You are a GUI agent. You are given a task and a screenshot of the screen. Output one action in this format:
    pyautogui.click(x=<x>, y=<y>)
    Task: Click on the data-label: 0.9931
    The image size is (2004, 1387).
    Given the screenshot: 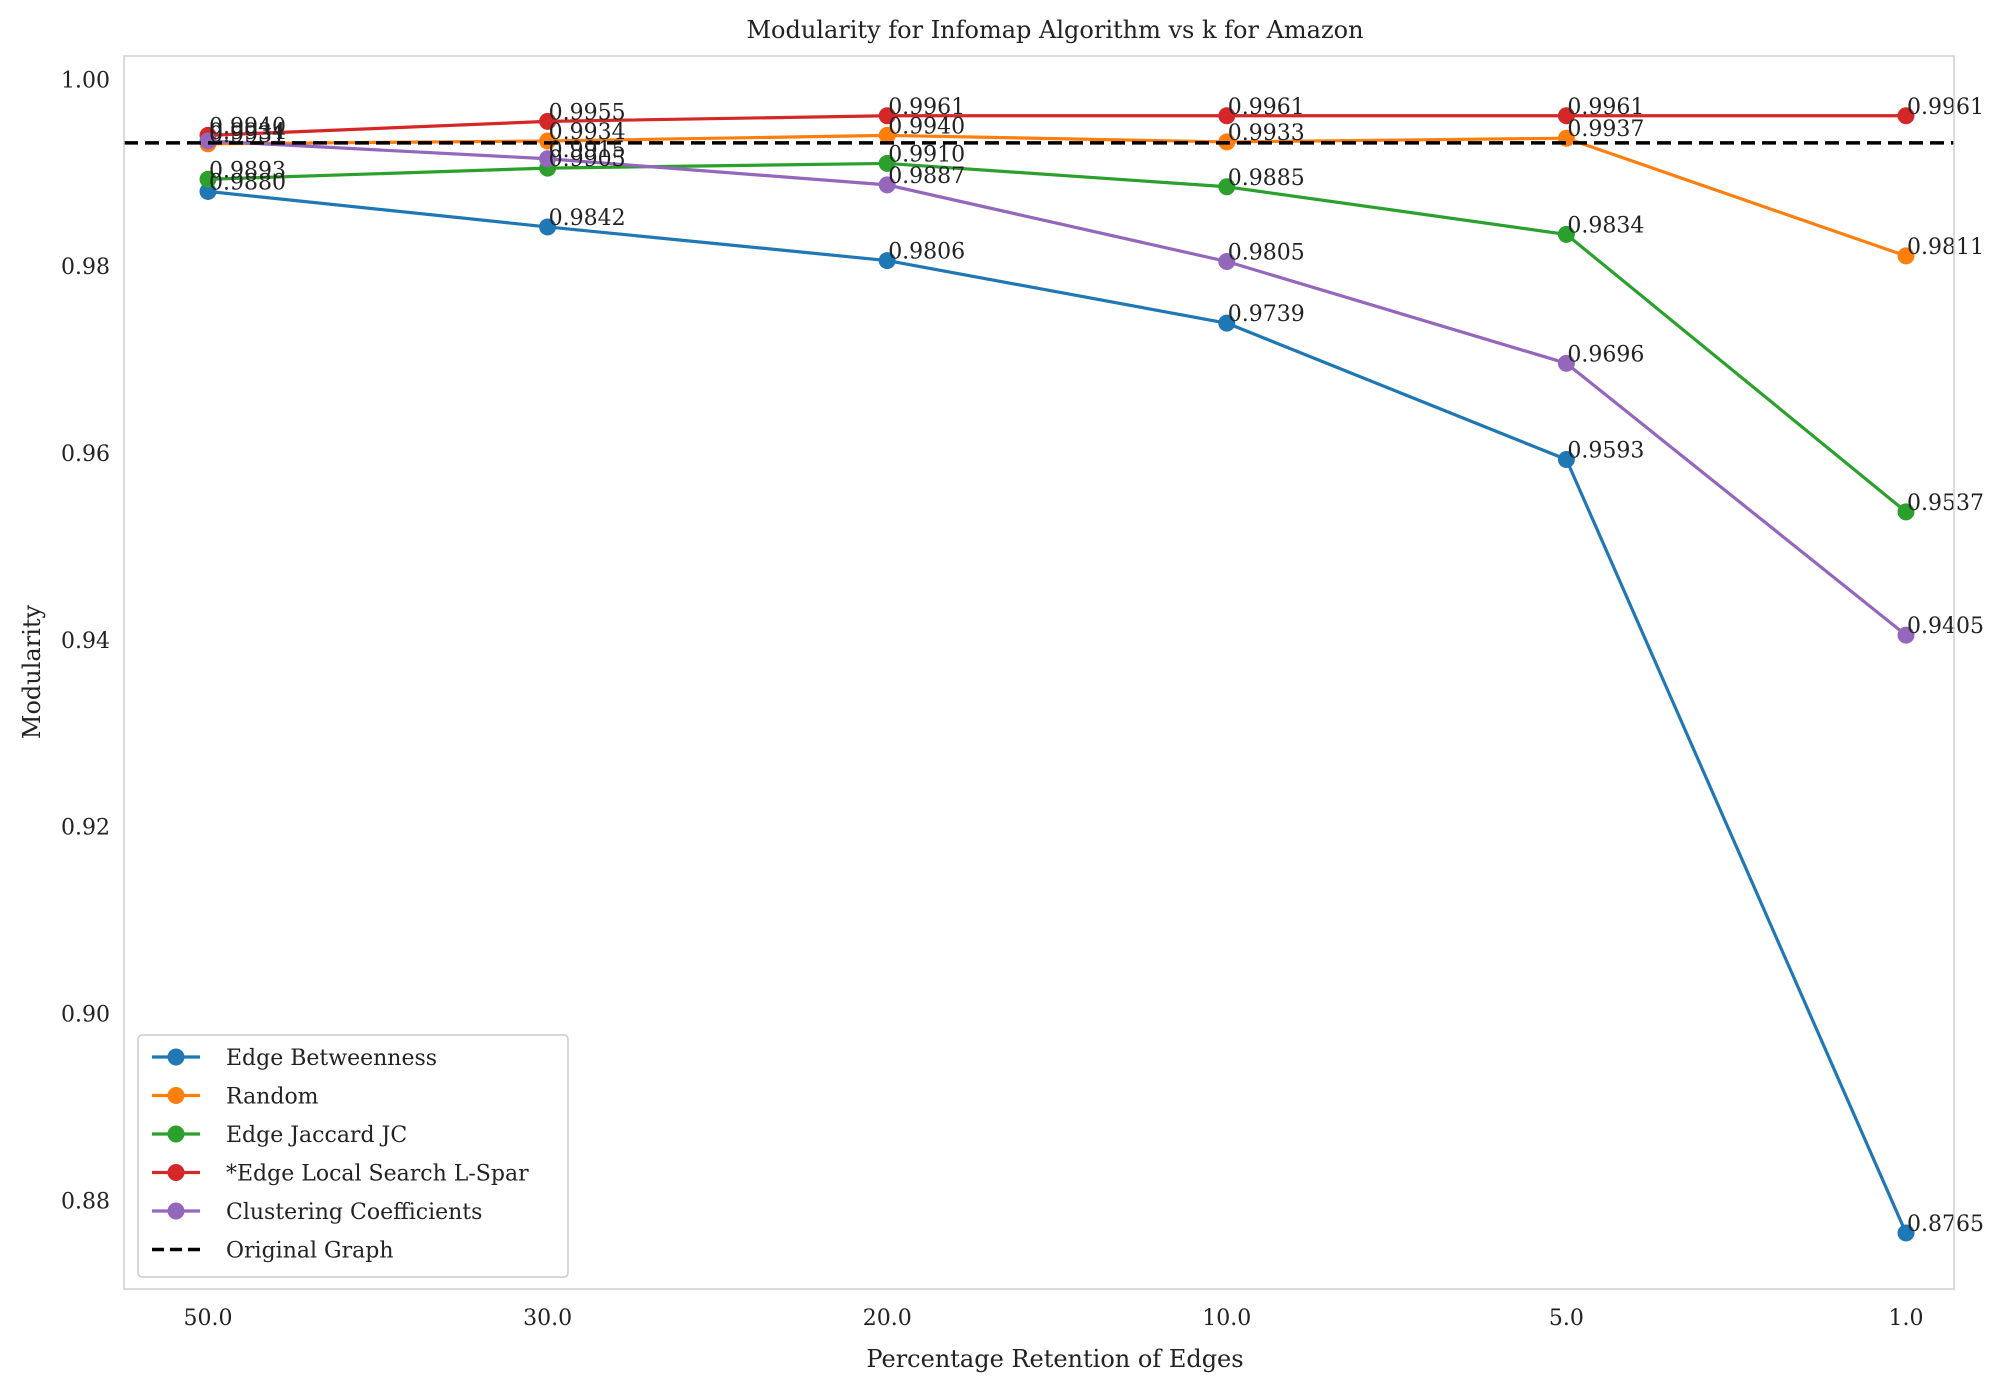 What is the action you would take?
    pyautogui.click(x=247, y=135)
    